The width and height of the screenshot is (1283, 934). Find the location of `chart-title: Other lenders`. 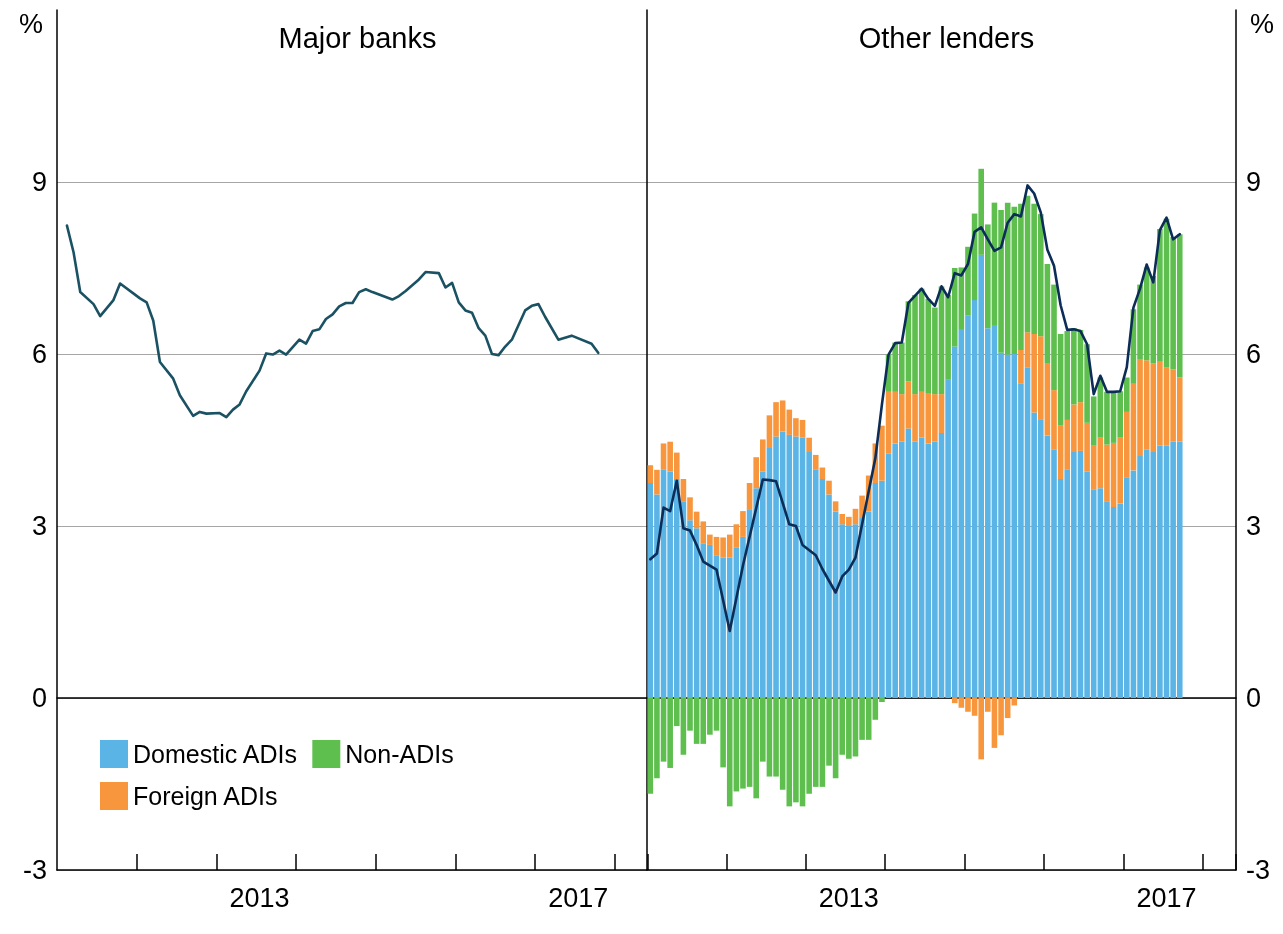

chart-title: Other lenders is located at coordinates (946, 37).